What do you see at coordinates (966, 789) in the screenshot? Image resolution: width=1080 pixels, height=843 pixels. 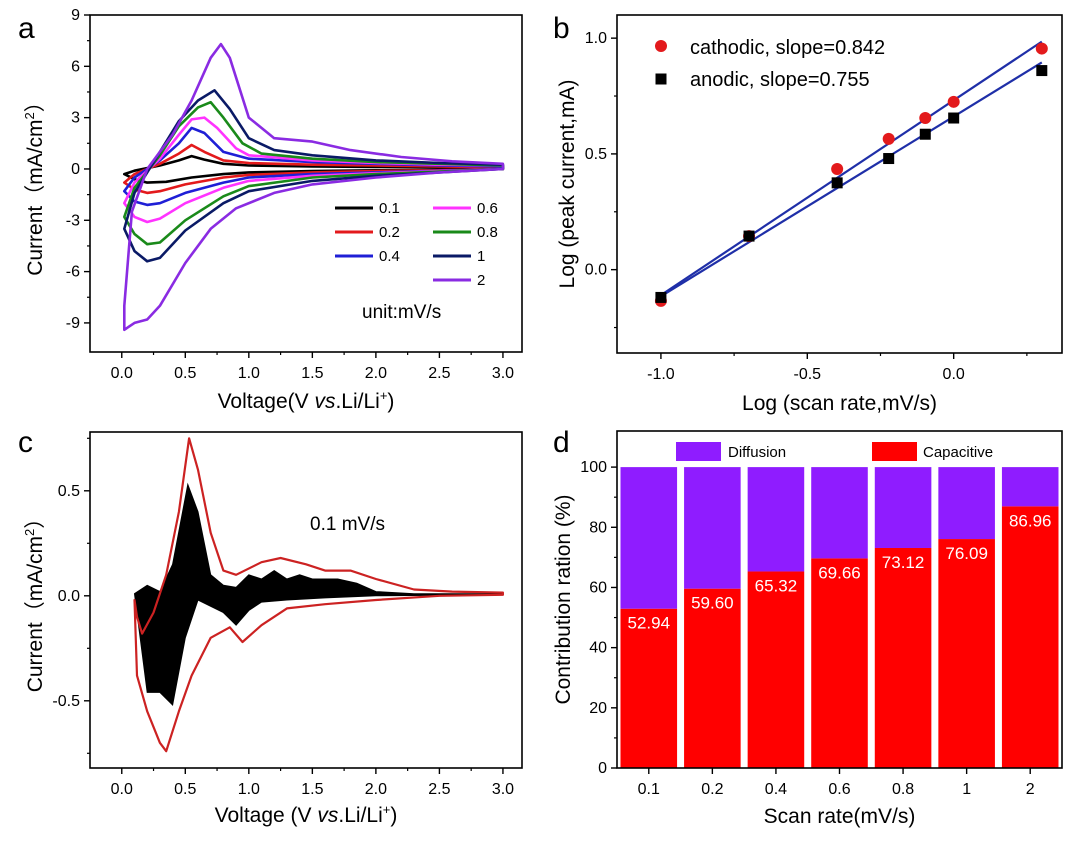 I see `x-tick-label: 1` at bounding box center [966, 789].